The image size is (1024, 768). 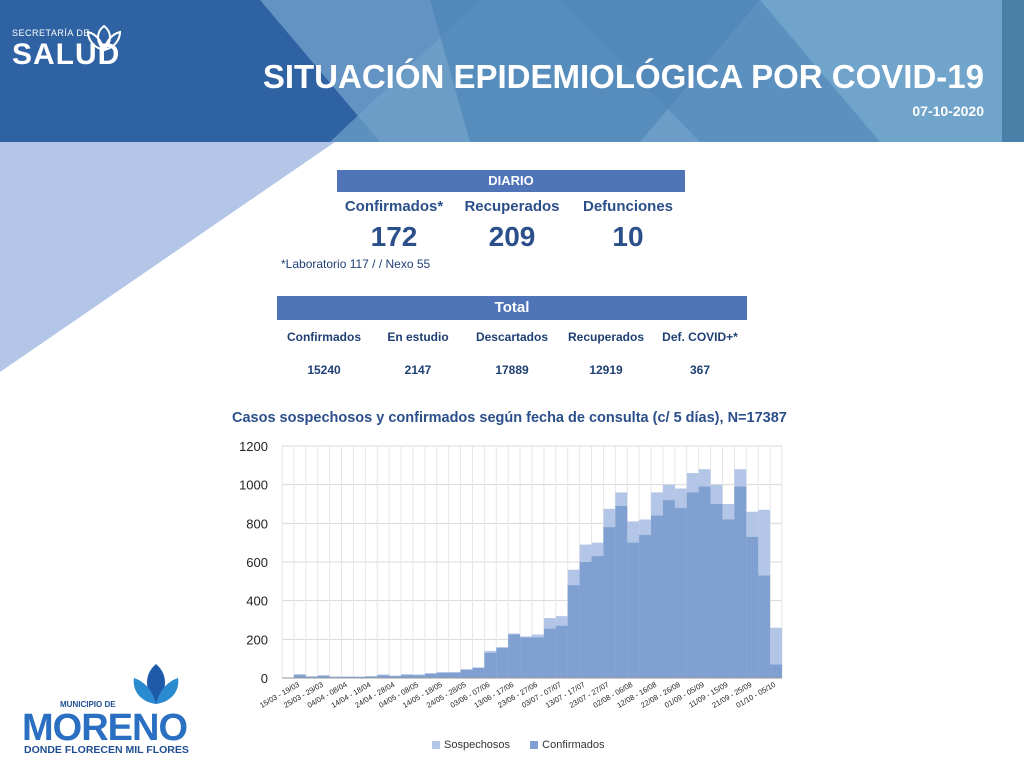 I want to click on total-label: Confirmados, so click(x=323, y=337).